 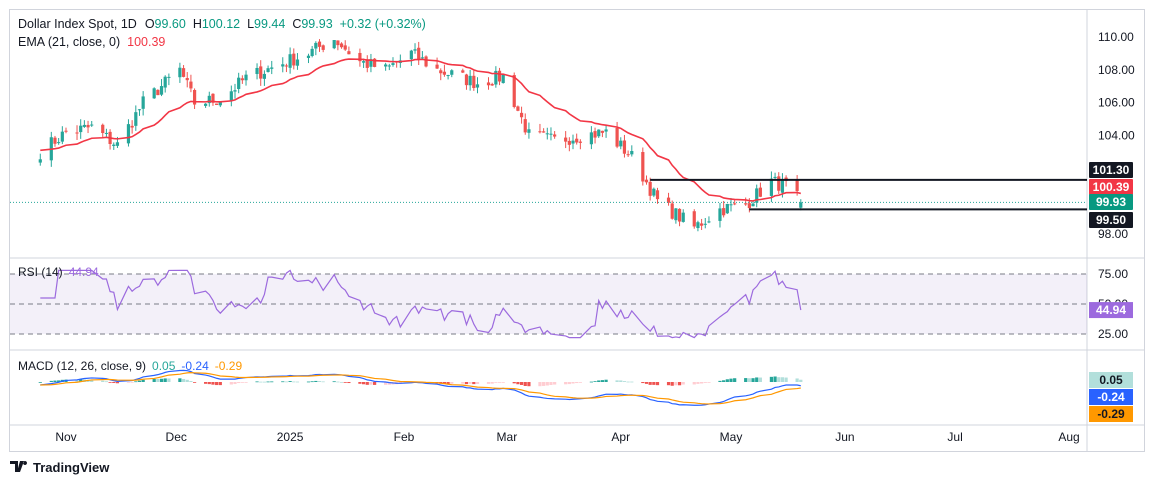 What do you see at coordinates (65, 437) in the screenshot?
I see `x-tick-label: Nov` at bounding box center [65, 437].